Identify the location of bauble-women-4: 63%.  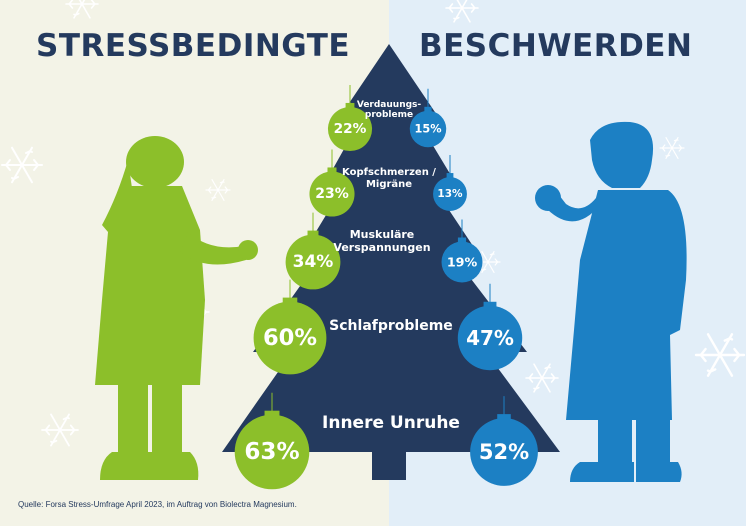
(272, 441).